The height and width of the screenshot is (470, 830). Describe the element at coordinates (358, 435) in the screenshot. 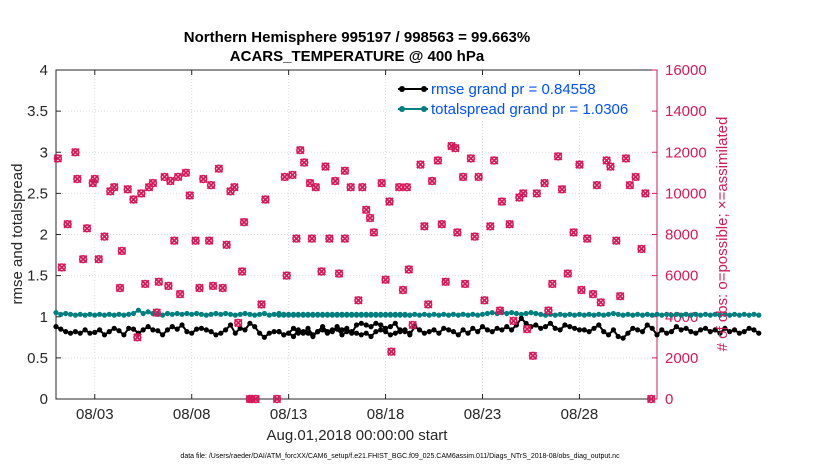

I see `x-axis-label: Aug.01,2018 00:00:00 start` at that location.